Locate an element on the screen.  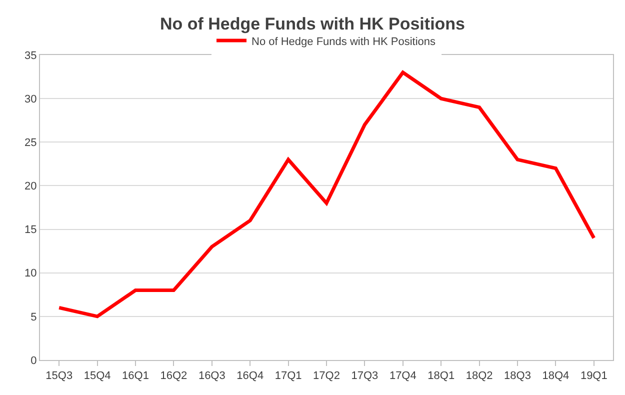
x-tick-label: 17Q1 is located at coordinates (288, 376).